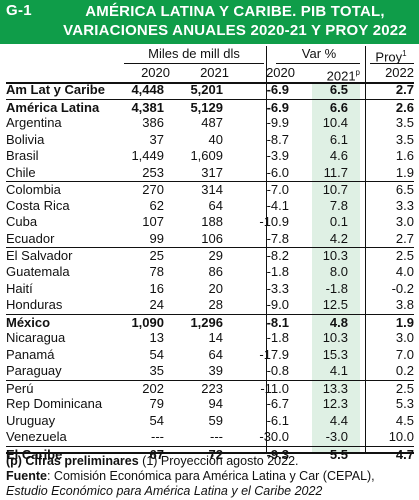  What do you see at coordinates (404, 256) in the screenshot?
I see `proy-2022: 2.5` at bounding box center [404, 256].